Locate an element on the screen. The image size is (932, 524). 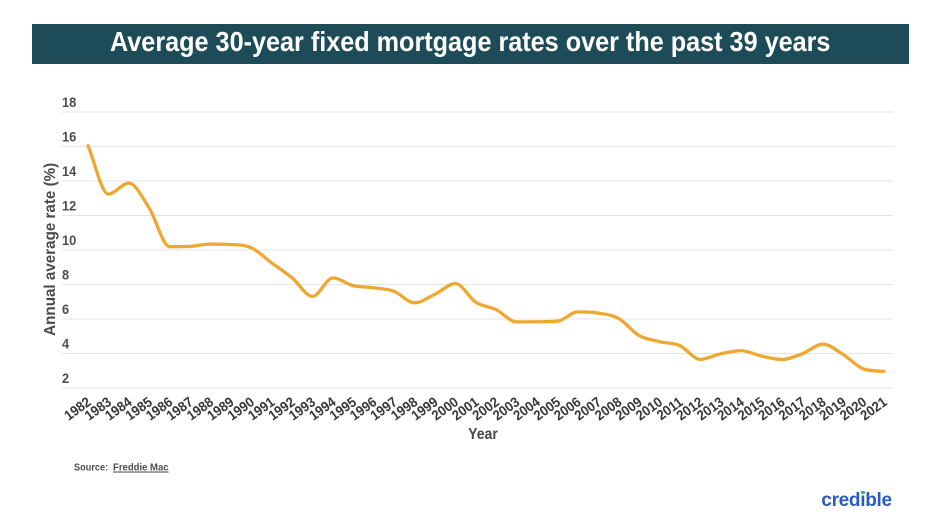
svg-text: 18 is located at coordinates (69, 102).